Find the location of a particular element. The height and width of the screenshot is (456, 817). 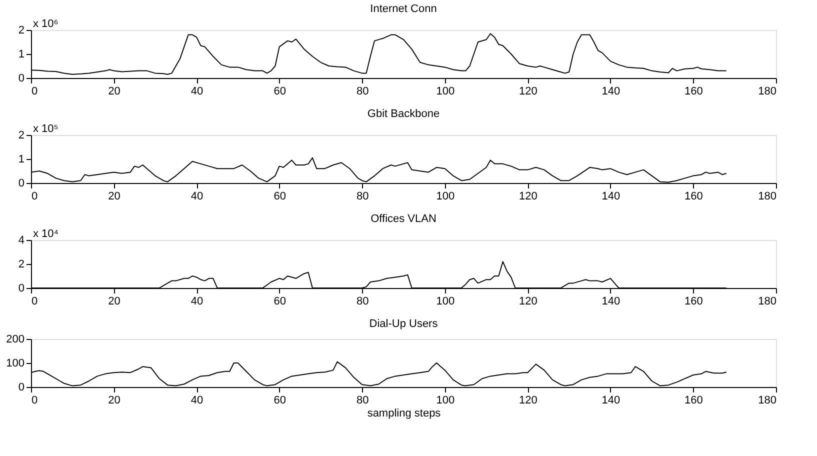

y-tick-label: 4 is located at coordinates (21, 240).